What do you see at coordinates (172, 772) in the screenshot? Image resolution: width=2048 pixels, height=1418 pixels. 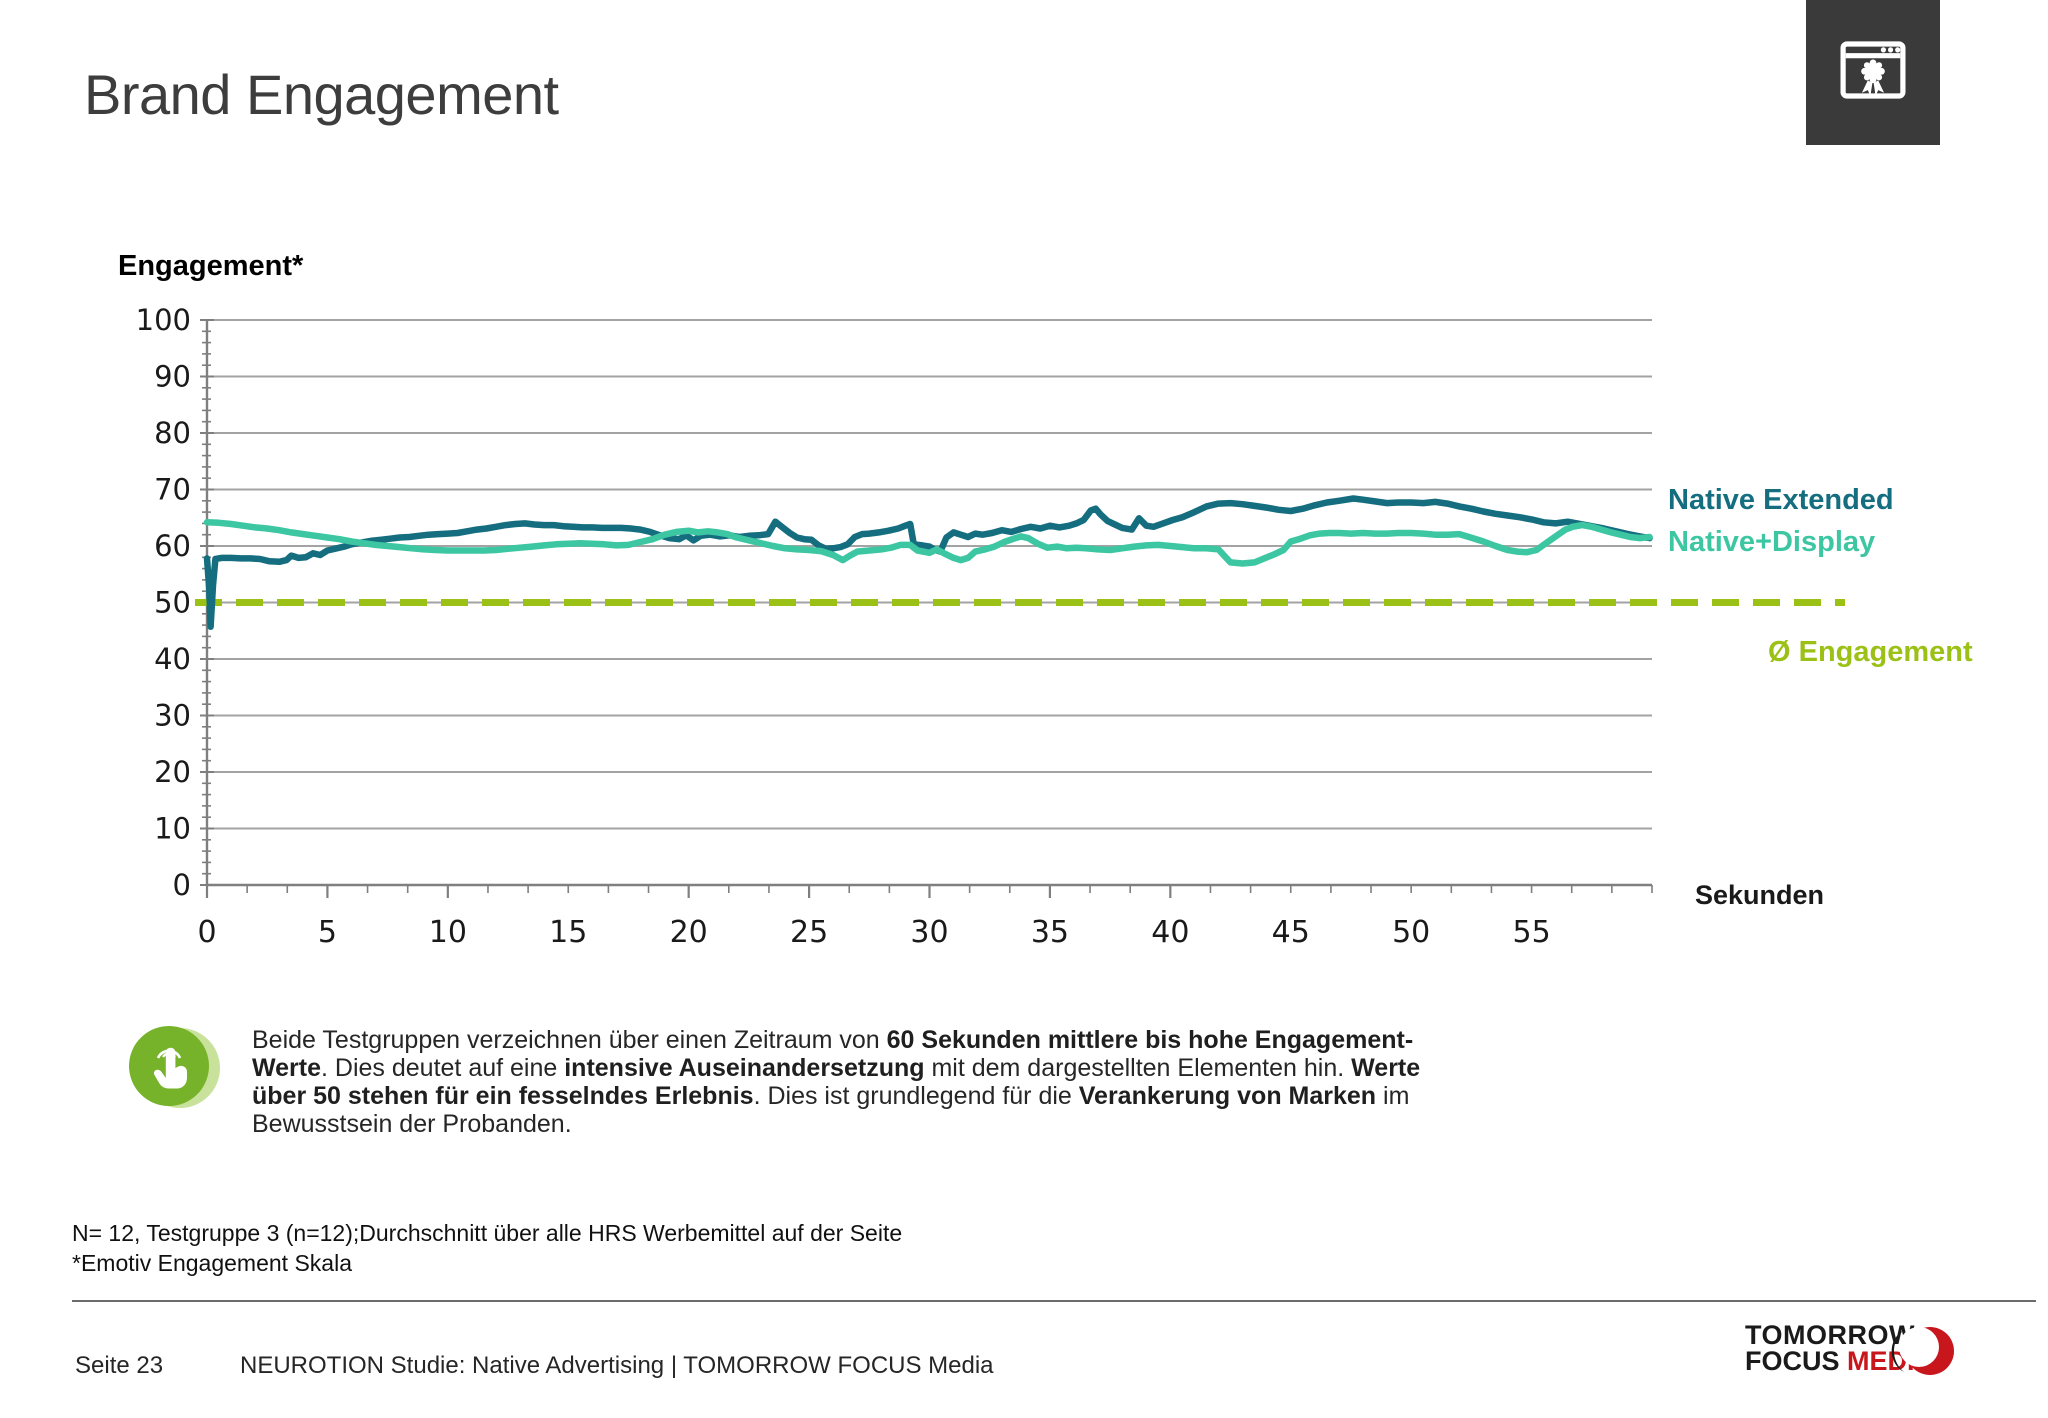 I see `y-tick-label: 20` at bounding box center [172, 772].